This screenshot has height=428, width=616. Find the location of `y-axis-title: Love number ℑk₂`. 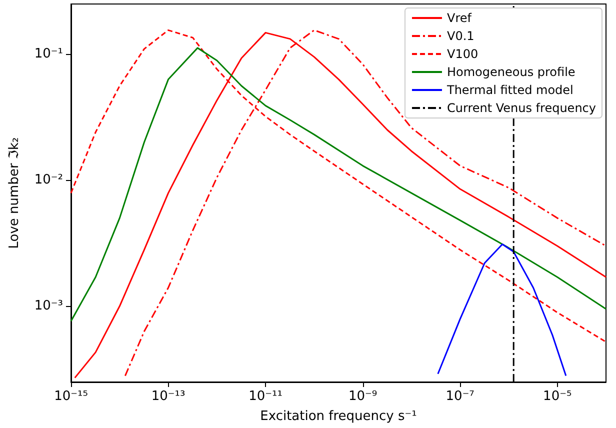

y-axis-title: Love number ℑk₂ is located at coordinates (14, 193).